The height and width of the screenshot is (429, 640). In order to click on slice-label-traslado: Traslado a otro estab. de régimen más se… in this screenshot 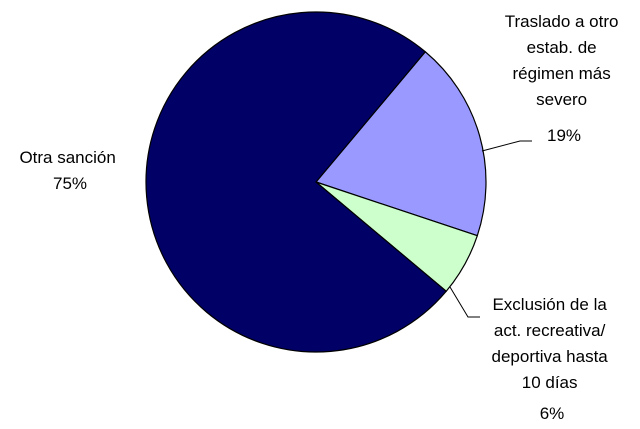, I will do `click(564, 78)`.